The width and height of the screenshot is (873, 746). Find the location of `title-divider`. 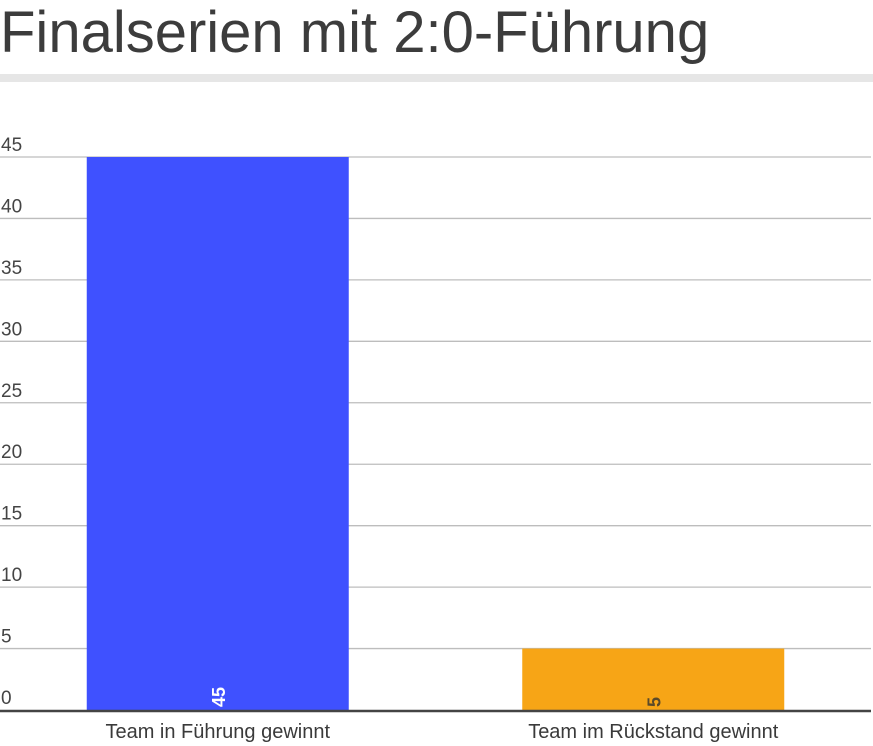

title-divider is located at coordinates (436, 78).